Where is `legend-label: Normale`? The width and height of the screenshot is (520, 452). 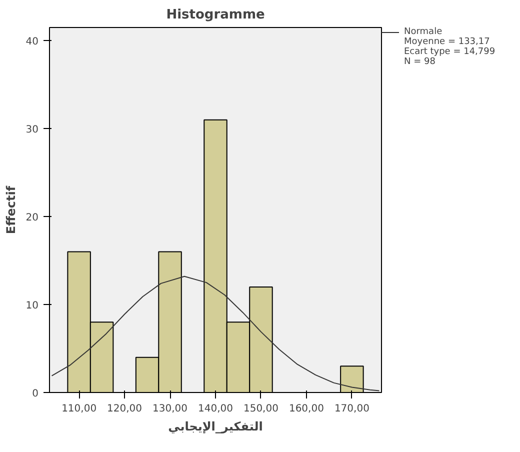 legend-label: Normale is located at coordinates (423, 32).